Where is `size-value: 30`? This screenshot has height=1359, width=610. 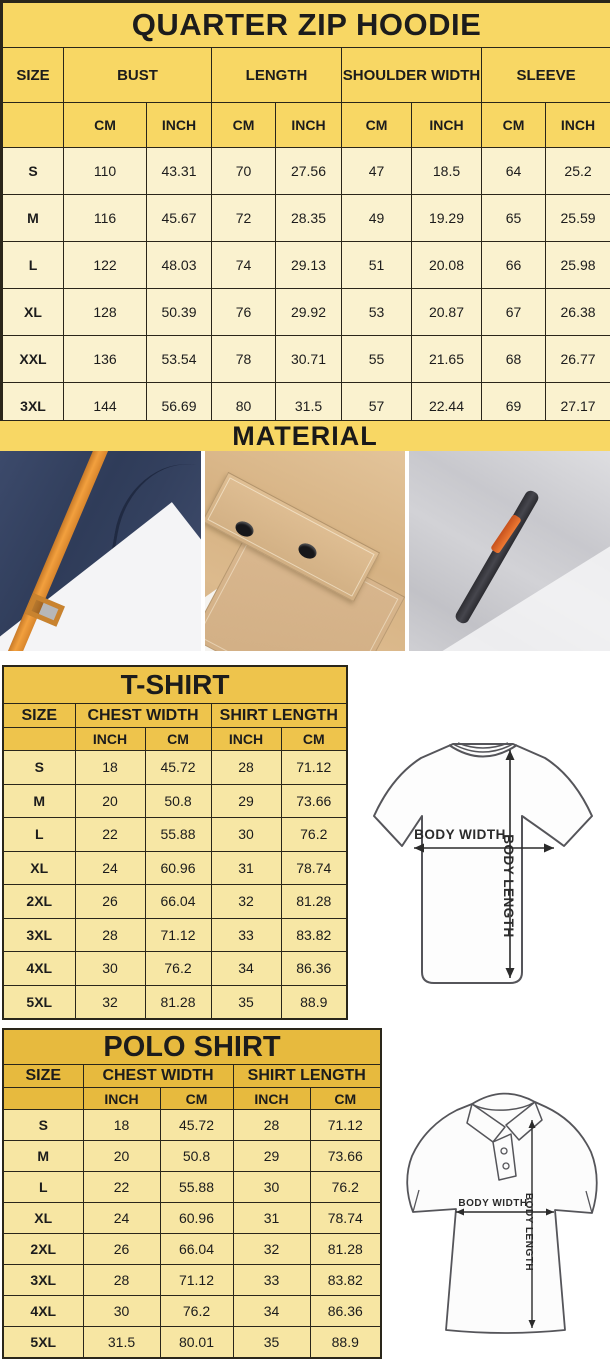
size-value: 30 is located at coordinates (246, 835).